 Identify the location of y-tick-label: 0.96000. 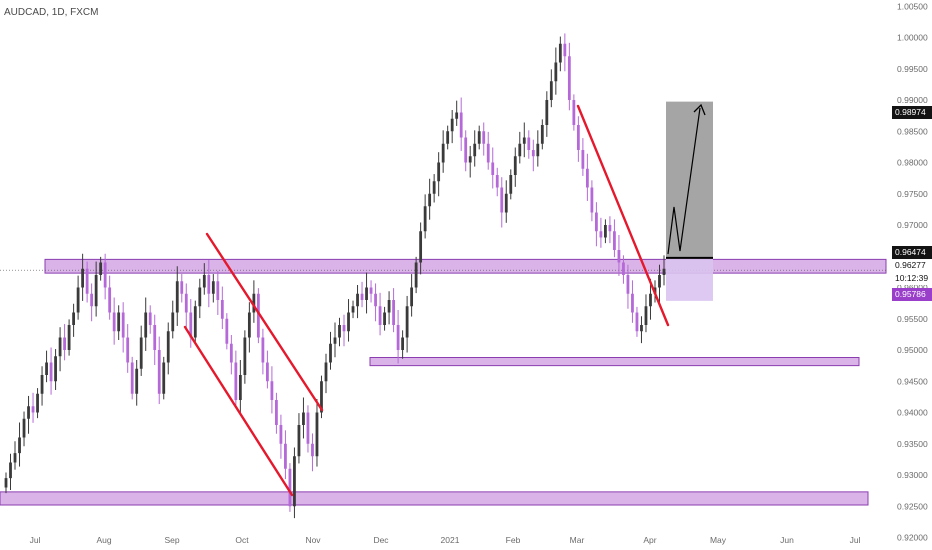
(912, 288).